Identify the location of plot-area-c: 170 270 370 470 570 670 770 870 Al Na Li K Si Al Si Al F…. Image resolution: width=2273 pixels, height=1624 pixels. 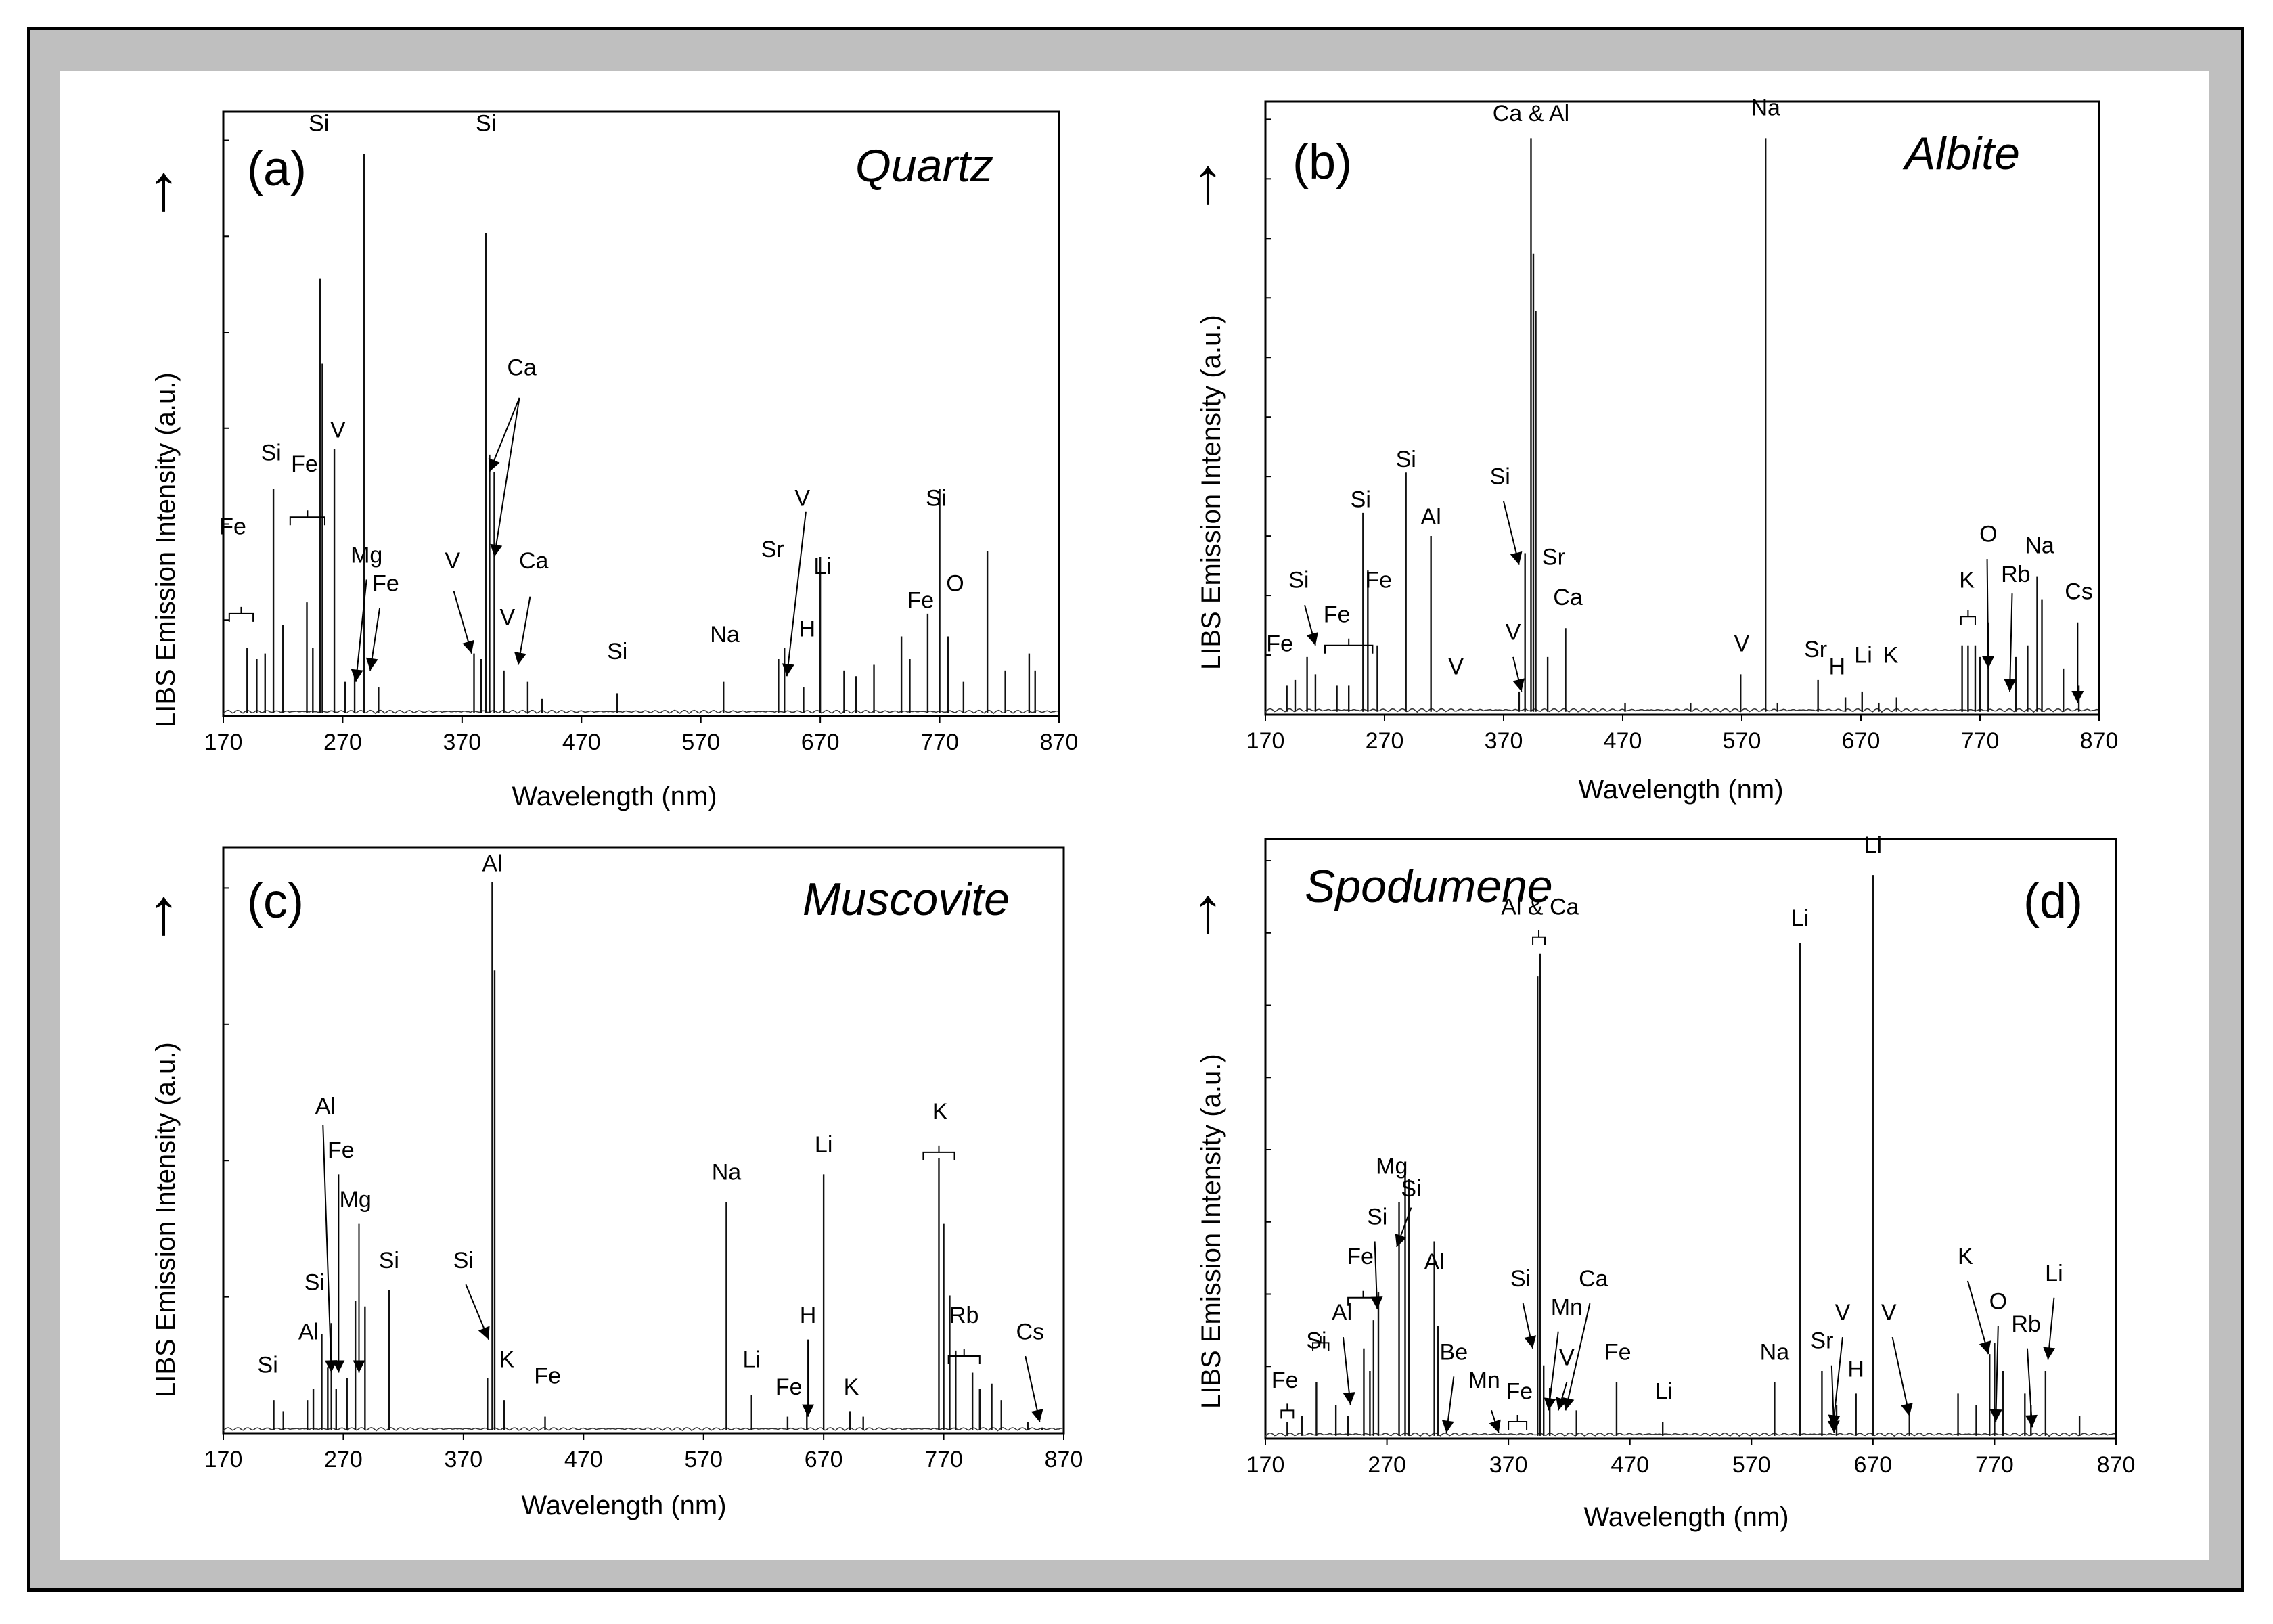
(643, 1159).